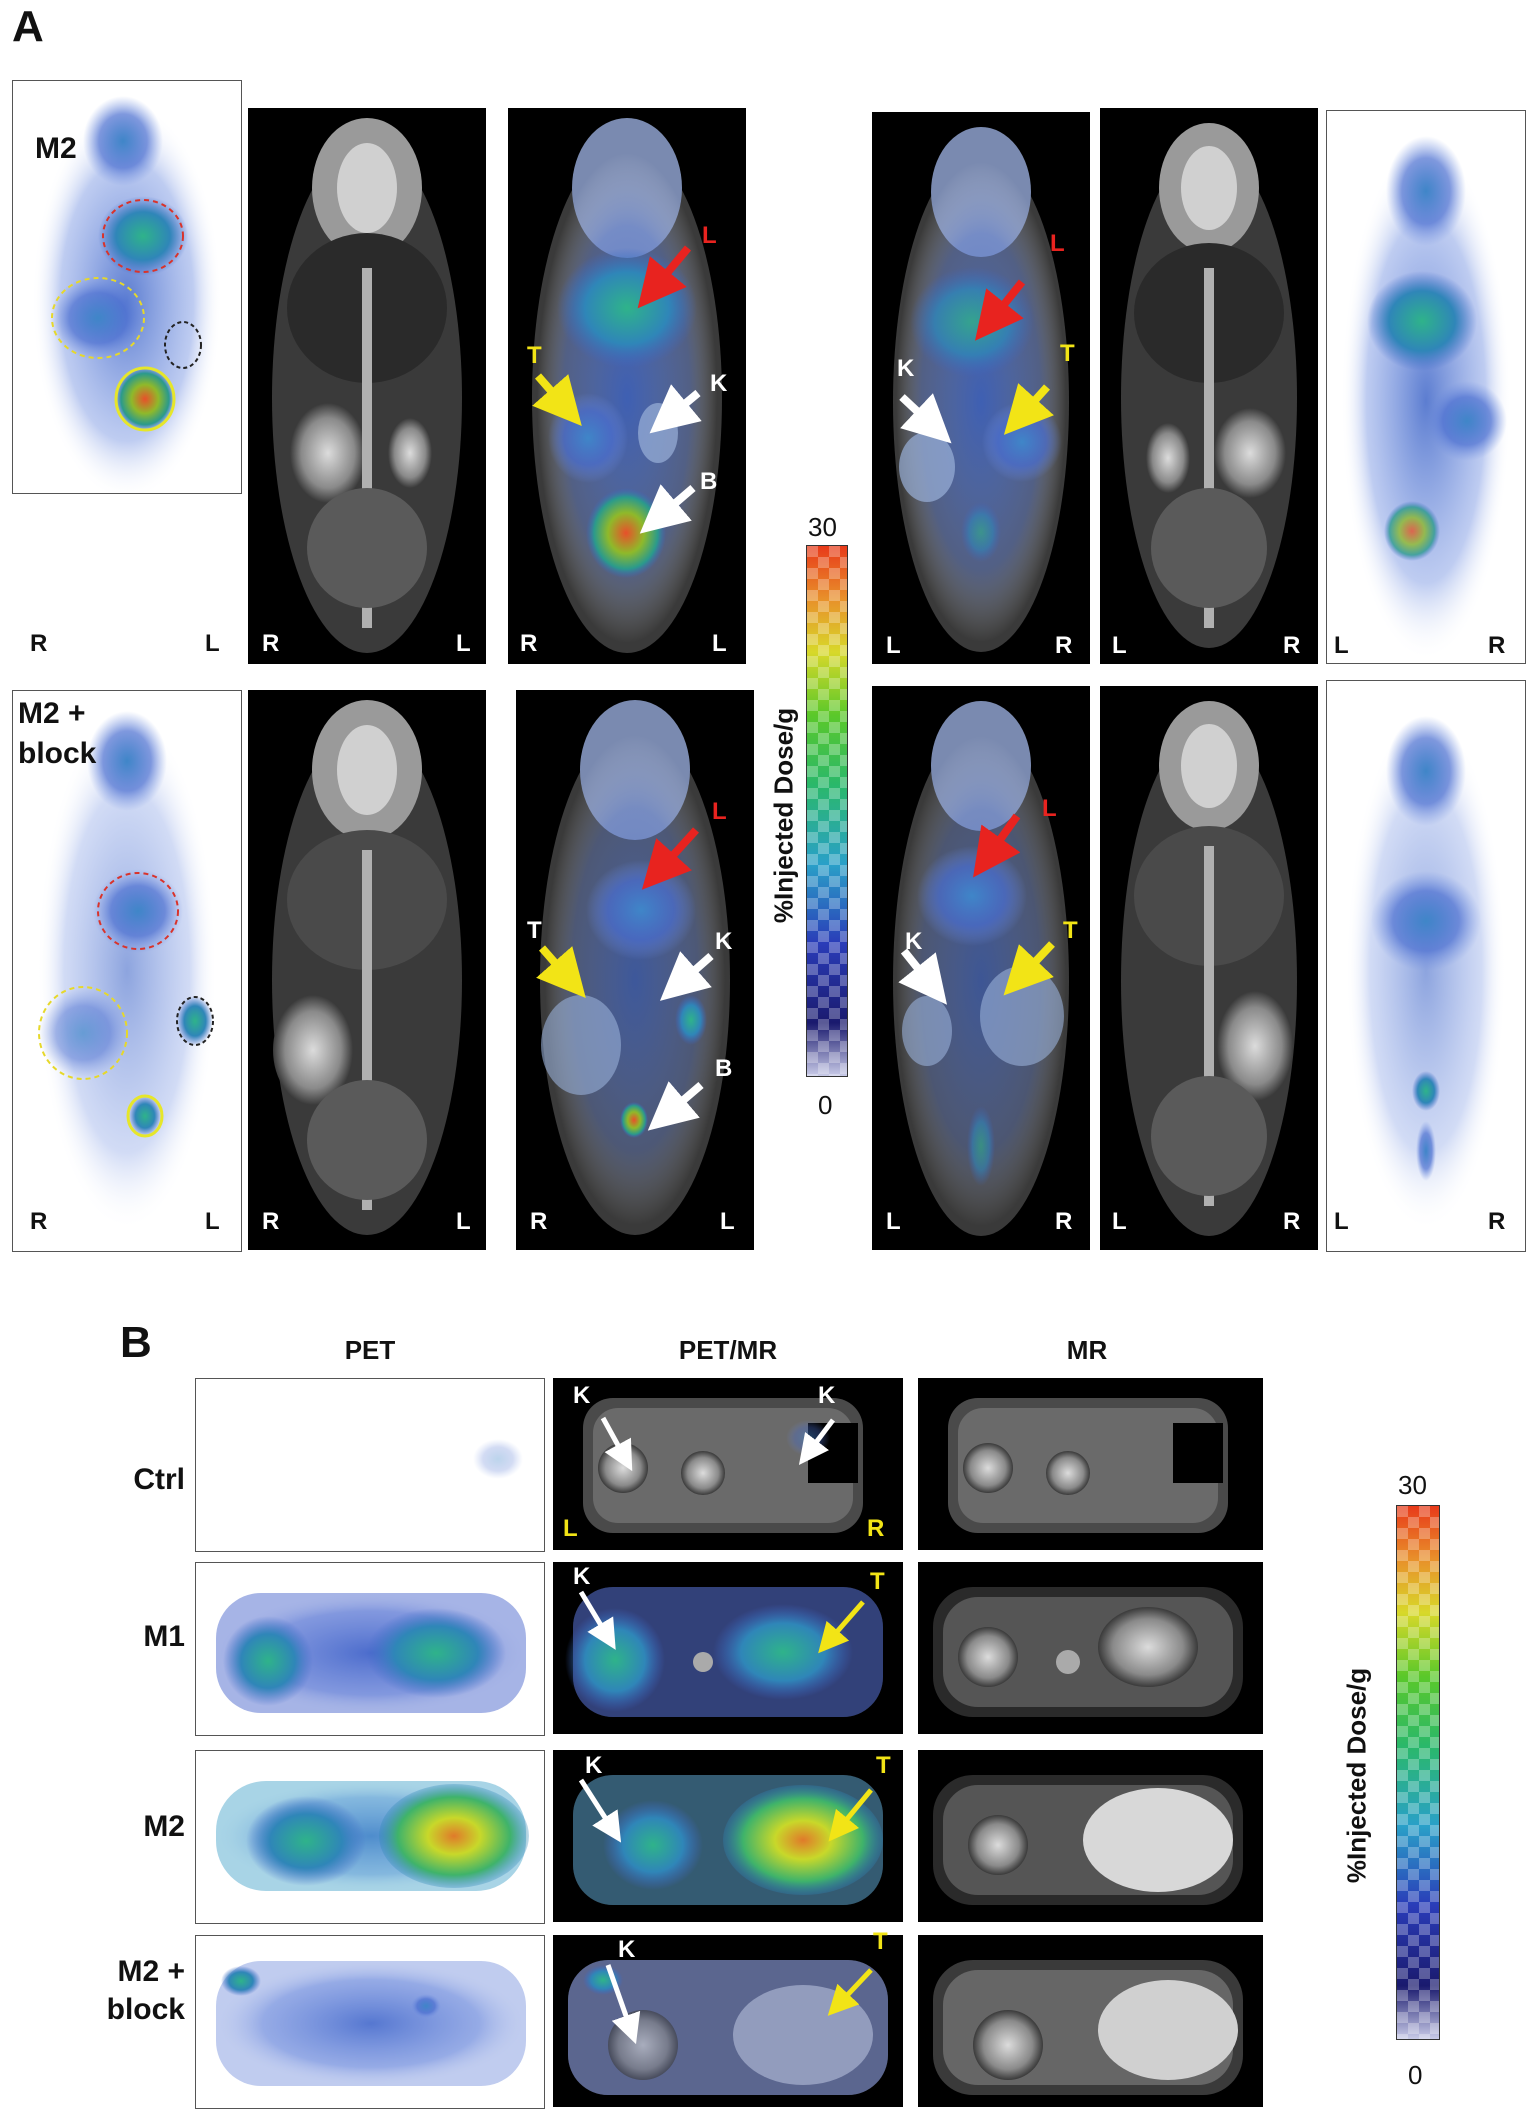  I want to click on row-label-m1: M1, so click(164, 1636).